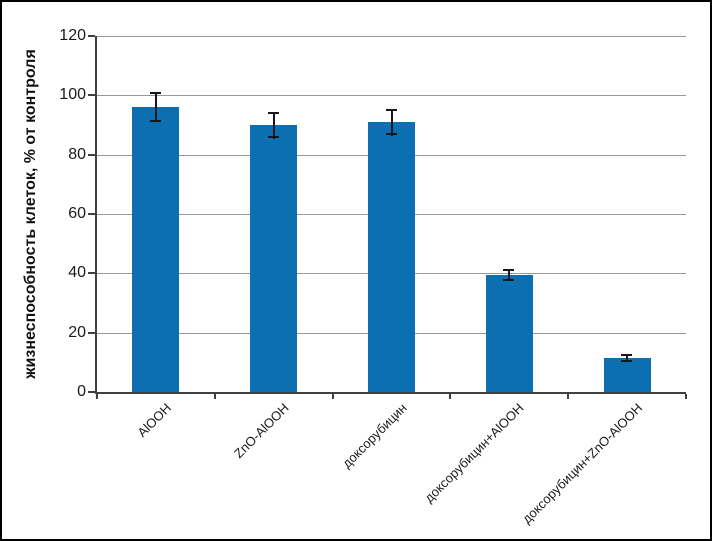 Image resolution: width=712 pixels, height=541 pixels. Describe the element at coordinates (30, 214) in the screenshot. I see `y-axis-title: жизнеспособность клеток, % от контроля` at that location.